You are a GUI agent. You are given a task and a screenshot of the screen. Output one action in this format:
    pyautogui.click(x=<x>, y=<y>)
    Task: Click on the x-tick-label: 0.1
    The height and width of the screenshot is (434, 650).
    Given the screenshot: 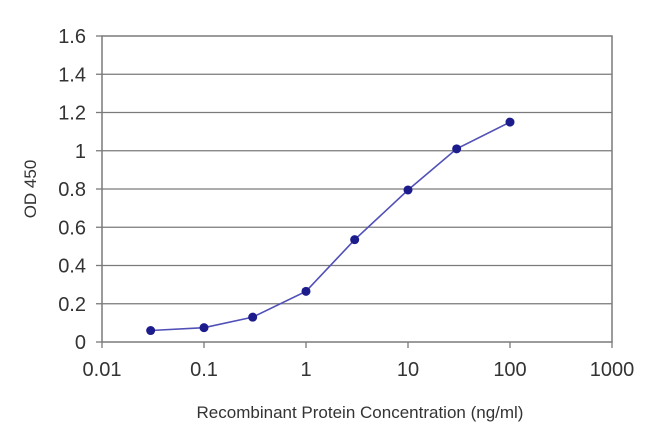 What is the action you would take?
    pyautogui.click(x=204, y=370)
    